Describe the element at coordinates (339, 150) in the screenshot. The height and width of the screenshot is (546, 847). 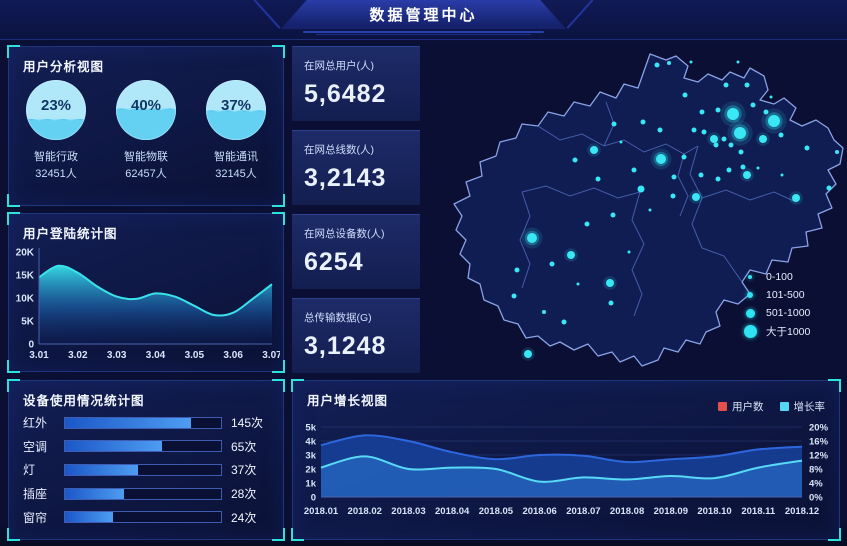
I see `stat-label: 在网总线数(人)` at that location.